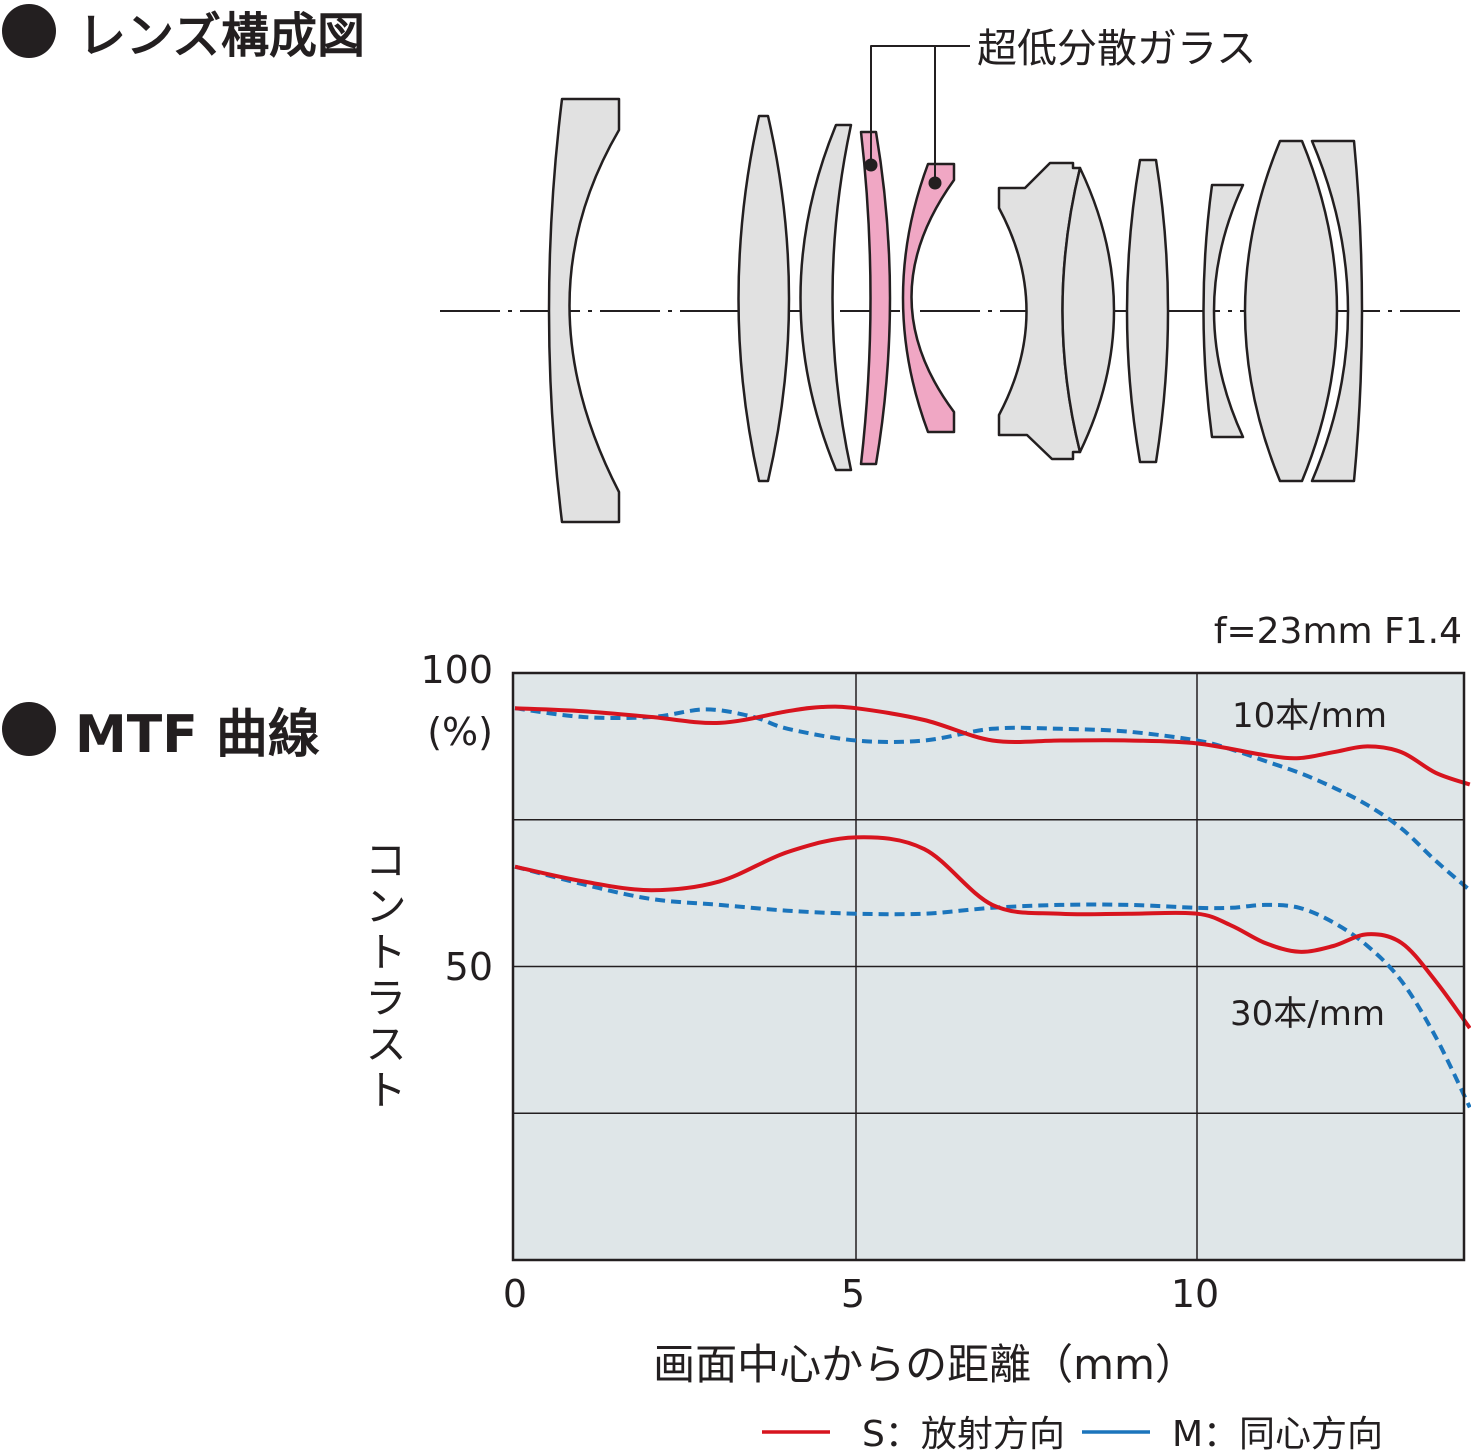 The height and width of the screenshot is (1454, 1471). I want to click on lens-element-5-ed-glass, so click(928, 298).